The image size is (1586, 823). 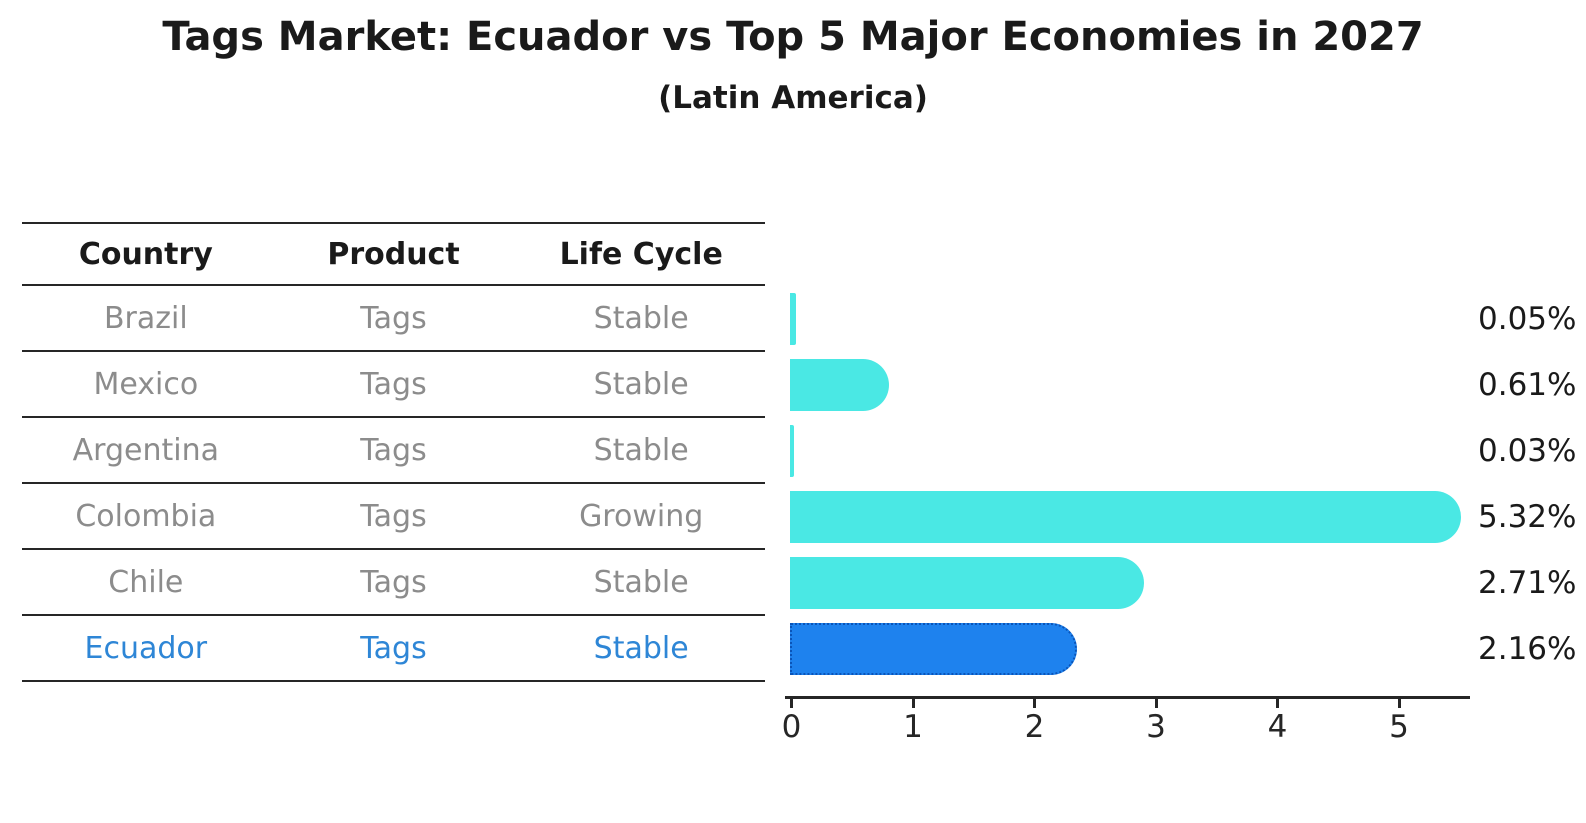 I want to click on value-bar-highlighted, so click(x=934, y=649).